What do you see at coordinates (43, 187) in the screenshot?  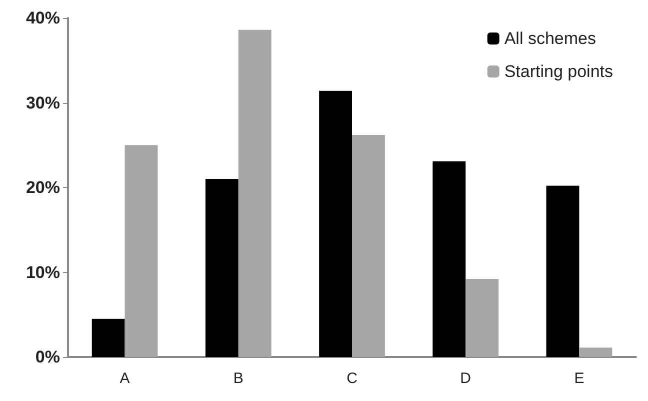 I see `y-tick-label: 20%` at bounding box center [43, 187].